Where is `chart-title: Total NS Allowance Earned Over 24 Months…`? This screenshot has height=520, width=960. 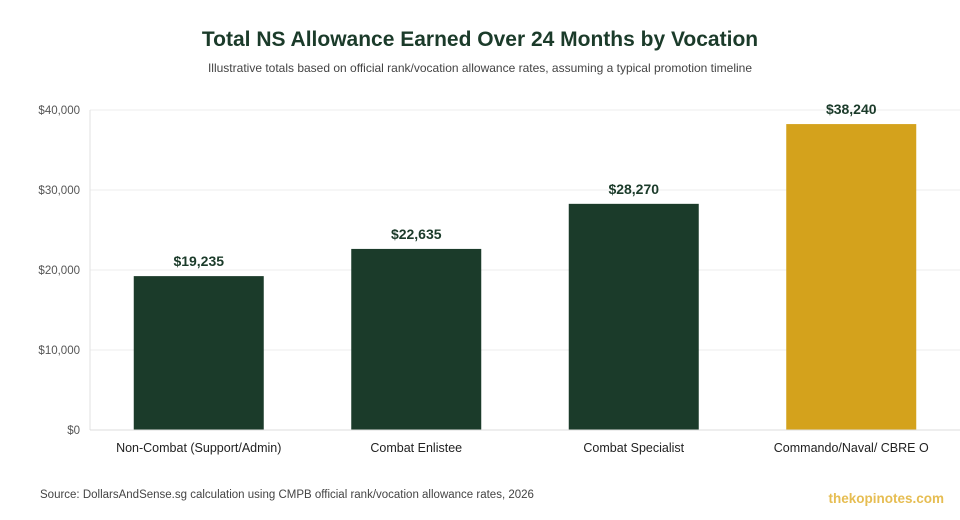 chart-title: Total NS Allowance Earned Over 24 Months… is located at coordinates (480, 39).